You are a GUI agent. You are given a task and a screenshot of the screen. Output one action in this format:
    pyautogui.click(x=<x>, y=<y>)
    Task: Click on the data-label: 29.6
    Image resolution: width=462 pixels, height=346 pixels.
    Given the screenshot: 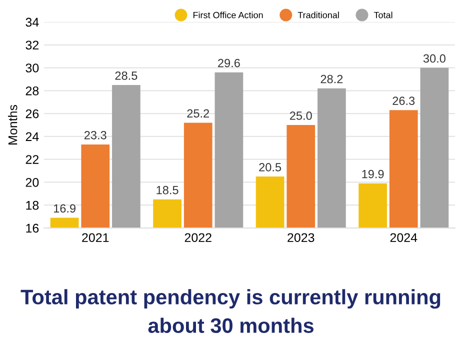 What is the action you would take?
    pyautogui.click(x=229, y=63)
    